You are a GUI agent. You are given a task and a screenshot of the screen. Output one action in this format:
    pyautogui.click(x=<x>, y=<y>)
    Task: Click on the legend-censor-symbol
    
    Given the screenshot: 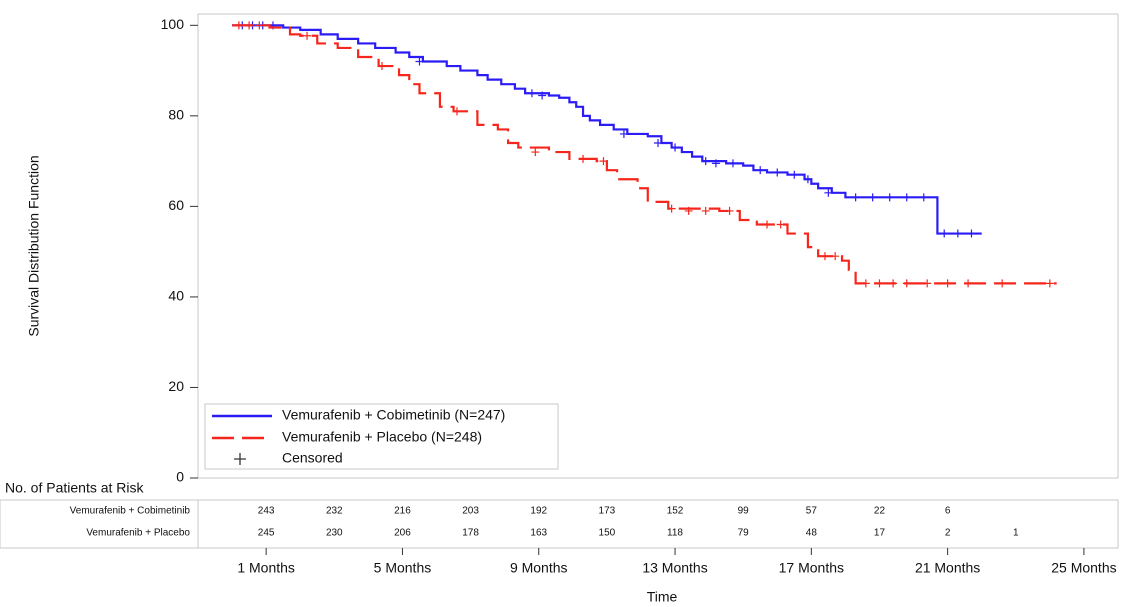 What is the action you would take?
    pyautogui.click(x=240, y=459)
    